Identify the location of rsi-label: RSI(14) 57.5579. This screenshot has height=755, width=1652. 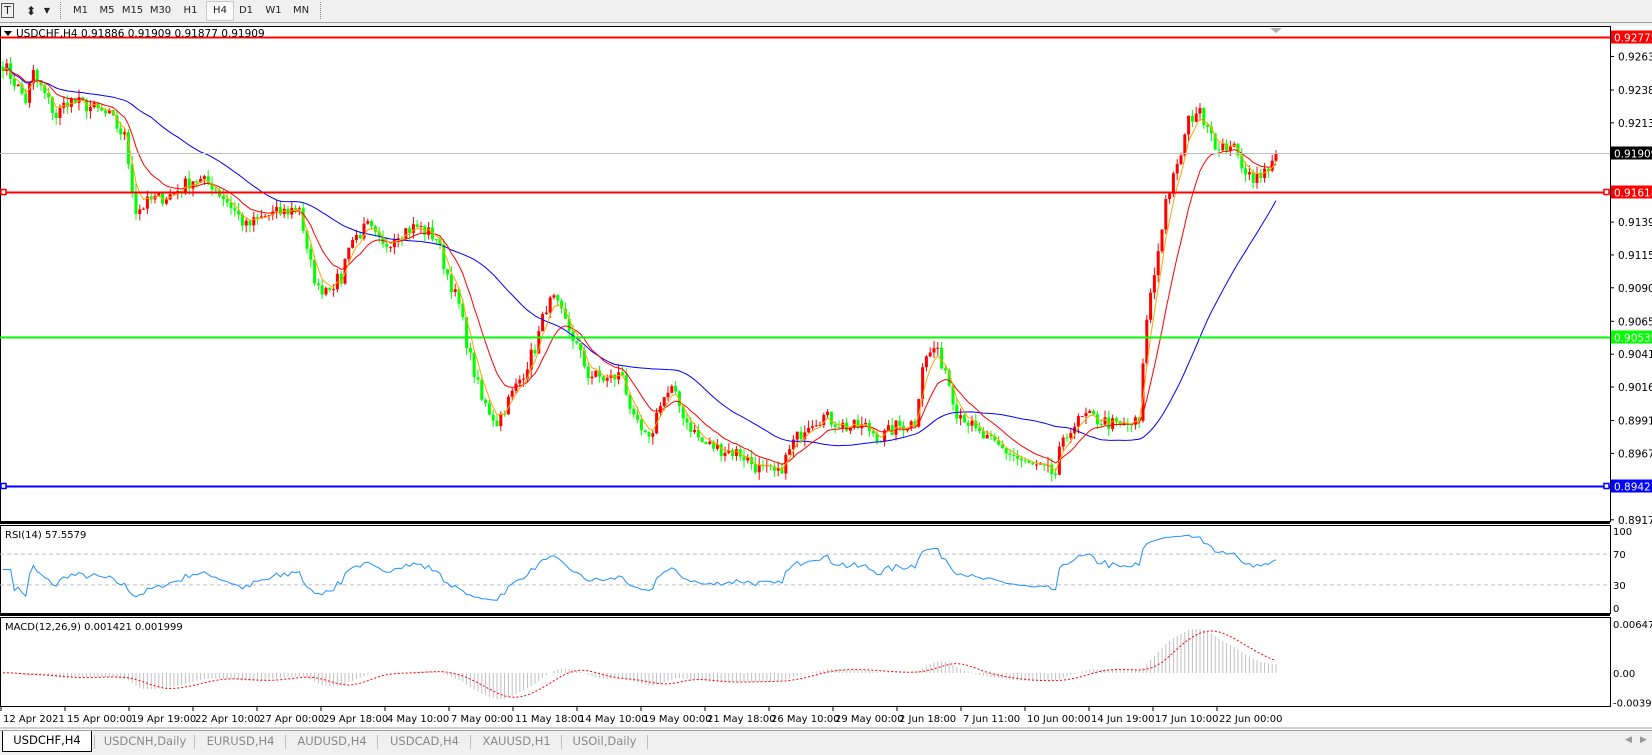
(45, 535).